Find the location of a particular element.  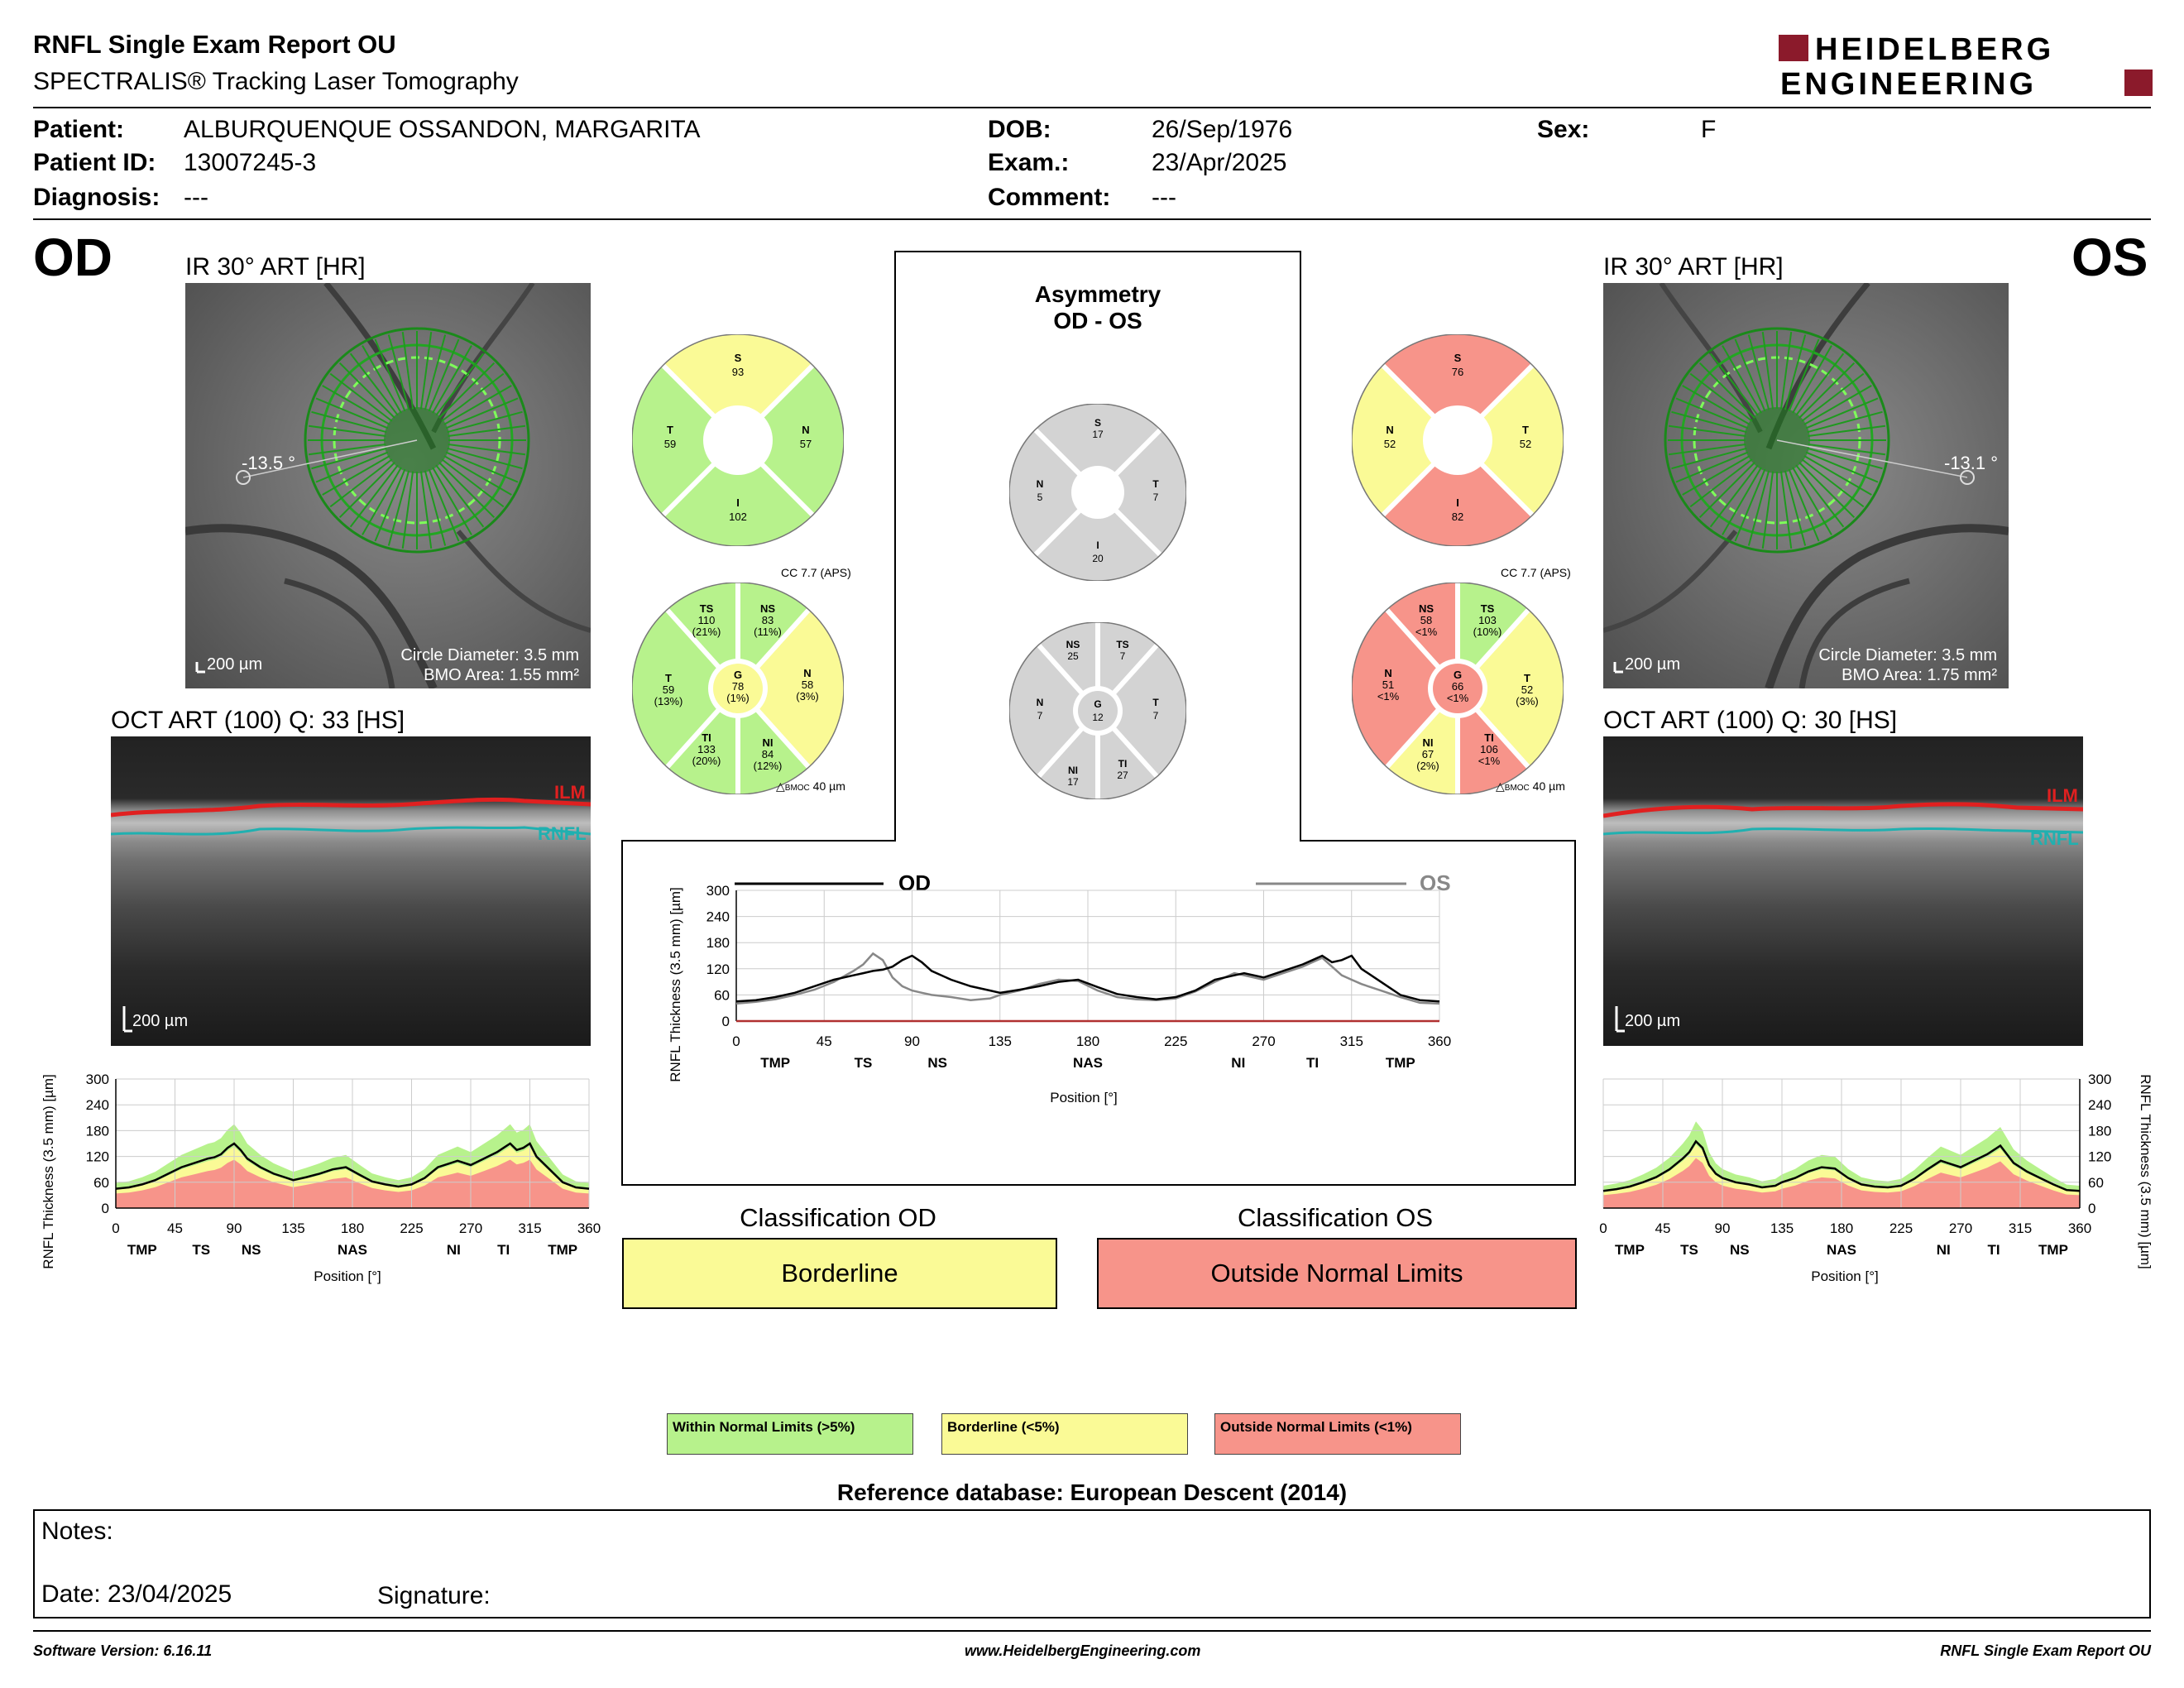

os-oct-image: ILM RNFL 200 µm is located at coordinates (1843, 891).